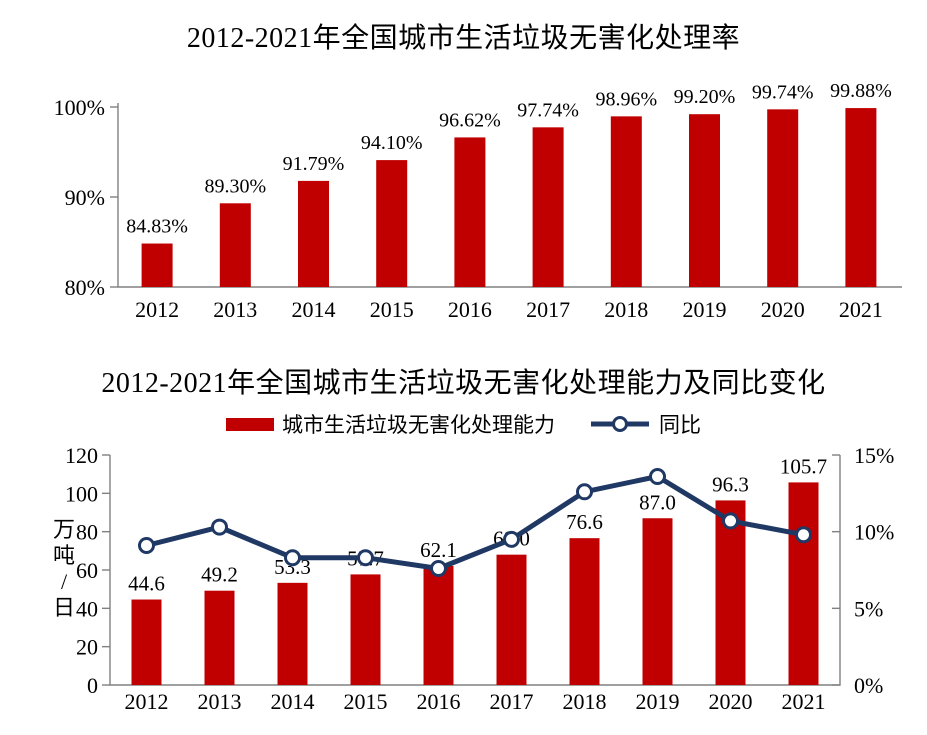  I want to click on capacity-data-label: 76.6, so click(584, 522).